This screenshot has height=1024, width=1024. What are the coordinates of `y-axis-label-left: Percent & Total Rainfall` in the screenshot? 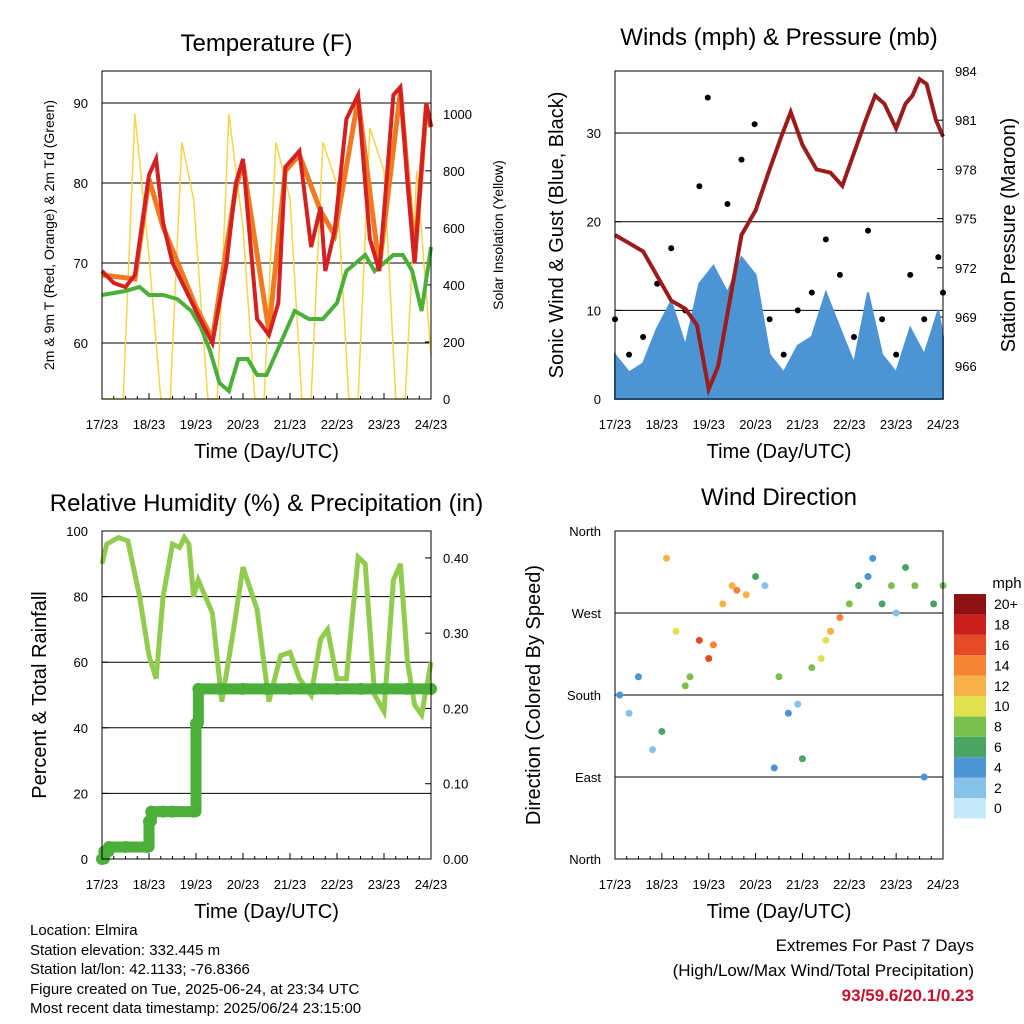 It's located at (40, 695).